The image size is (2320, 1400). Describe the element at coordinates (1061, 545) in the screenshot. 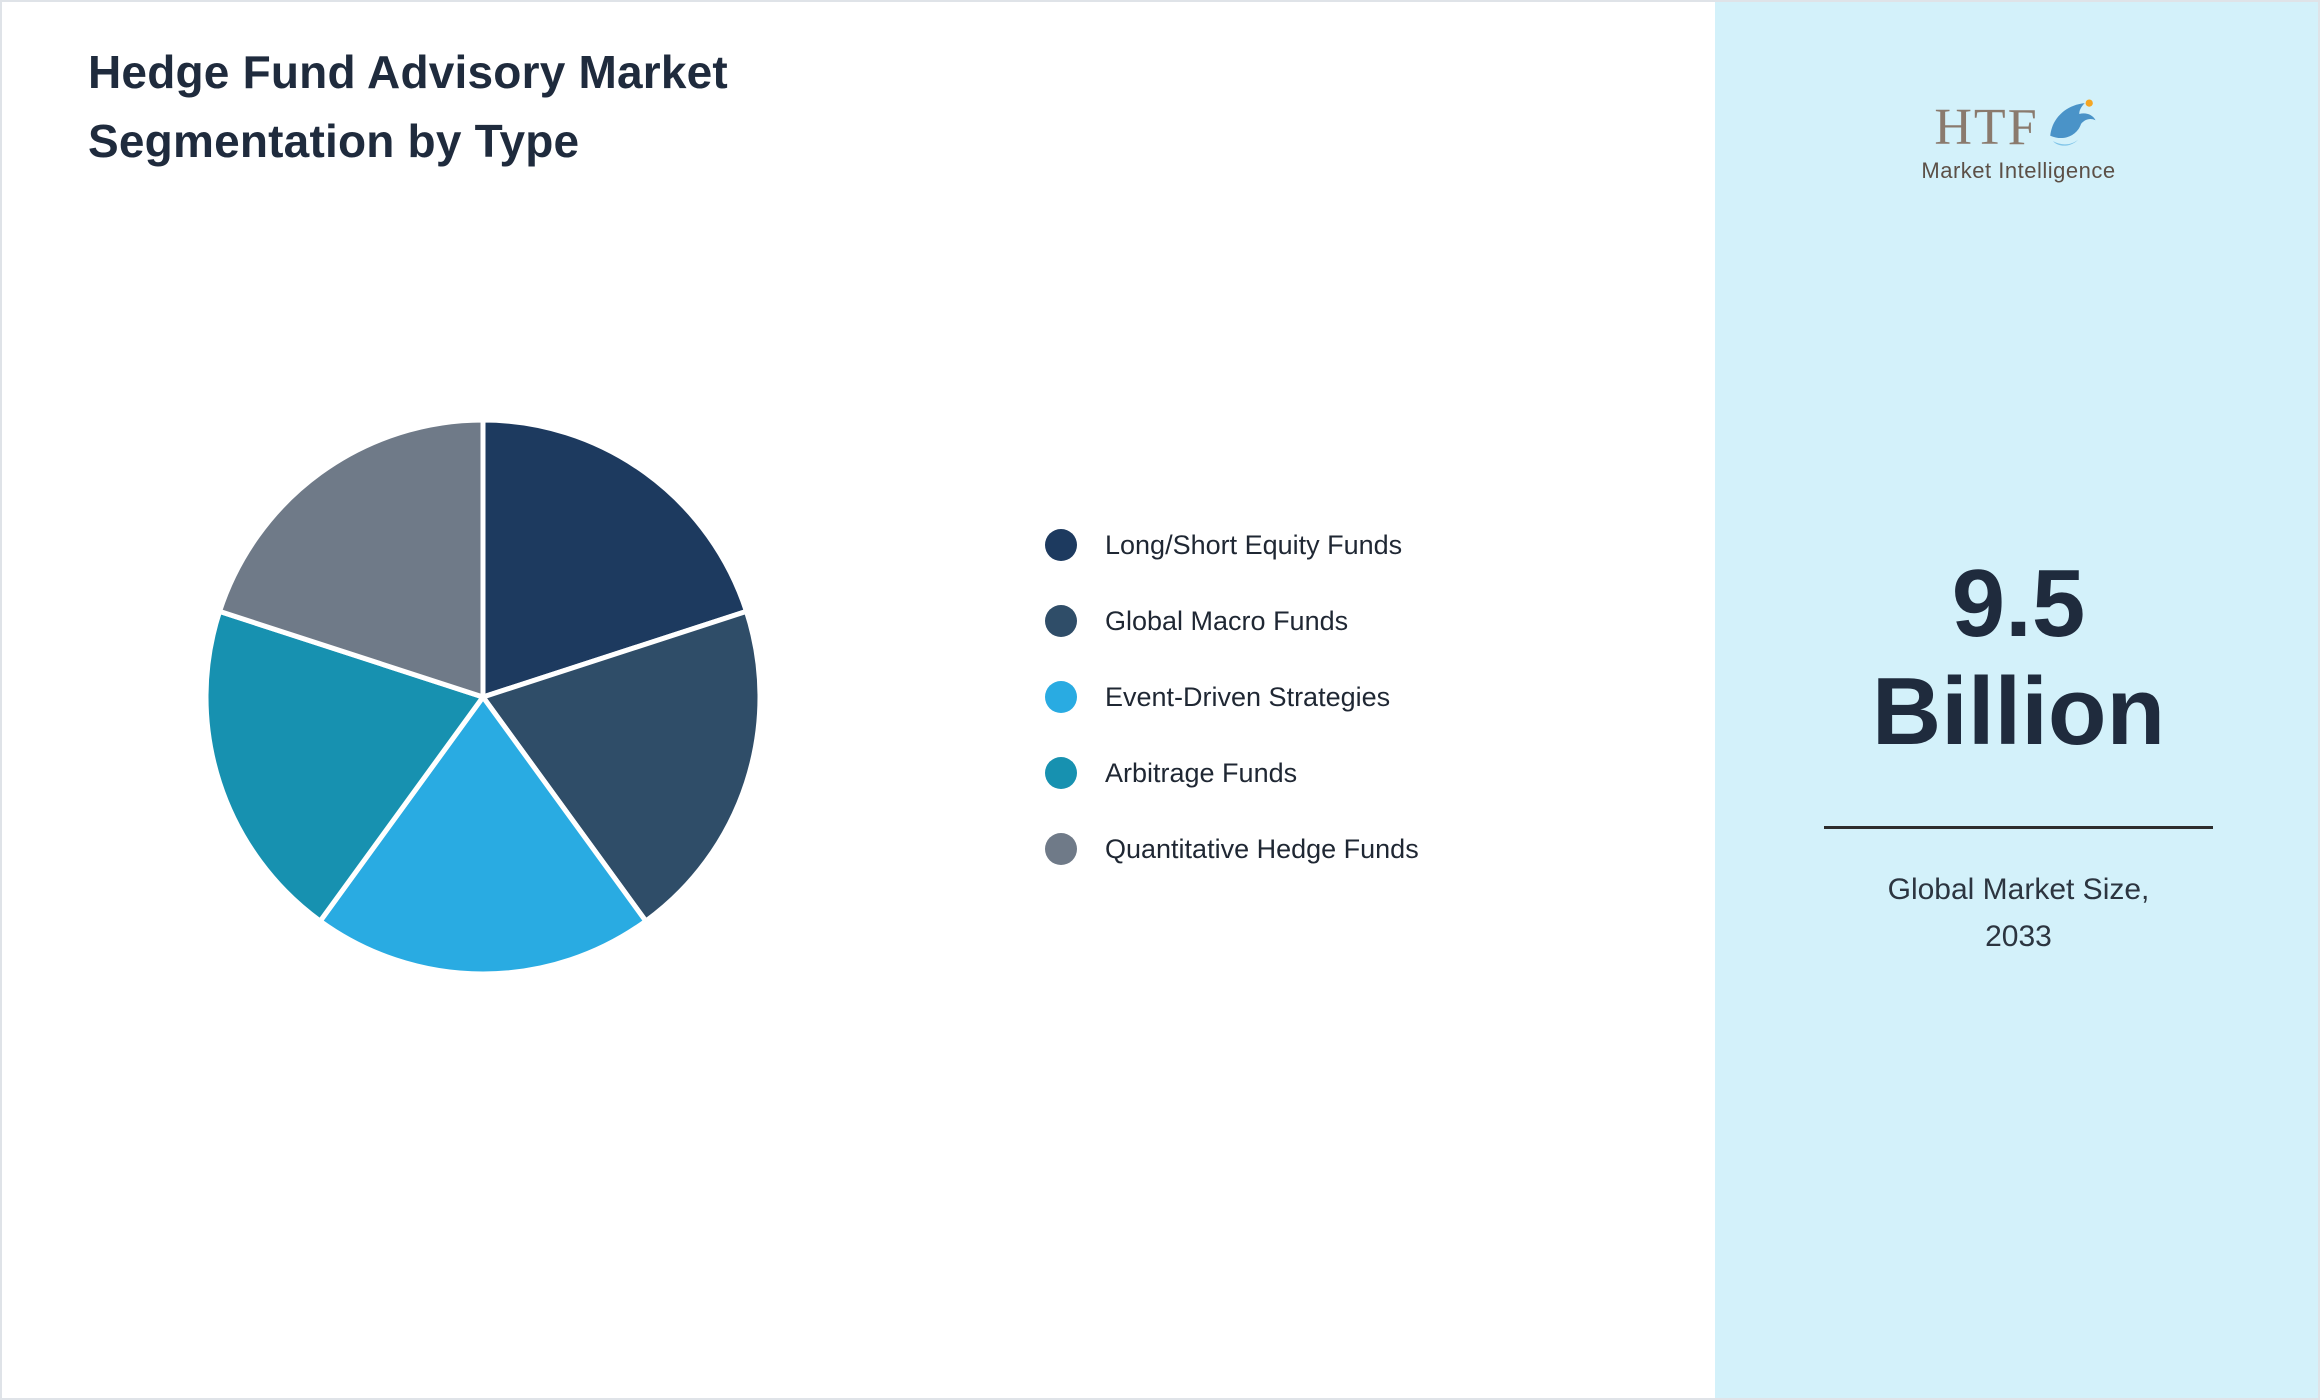

I see `legend-swatch-long-short-equity` at that location.